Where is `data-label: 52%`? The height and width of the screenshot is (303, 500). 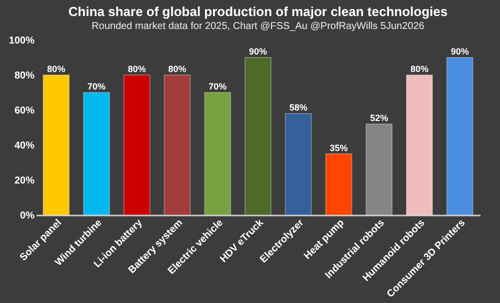
data-label: 52% is located at coordinates (379, 118).